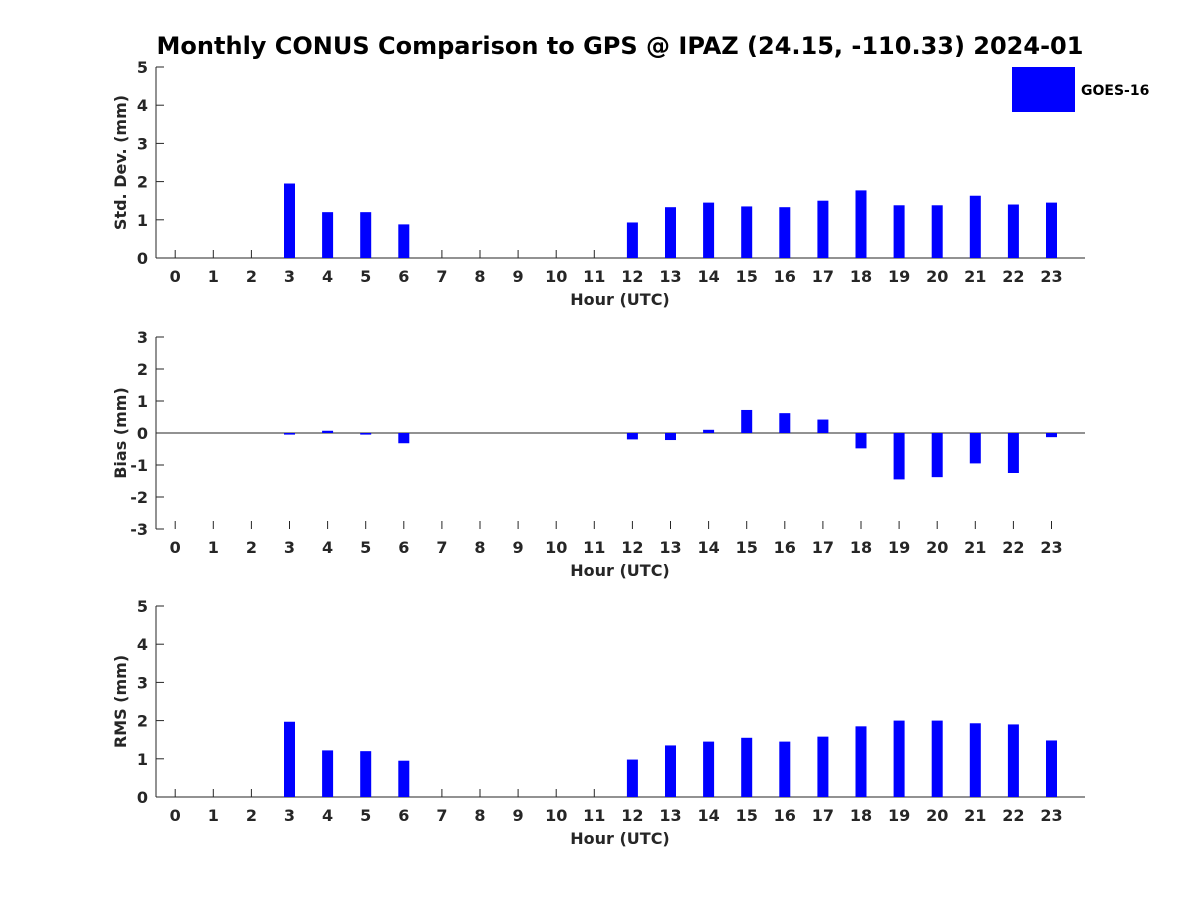 The height and width of the screenshot is (900, 1200). What do you see at coordinates (441, 276) in the screenshot?
I see `x-tick-label: 7` at bounding box center [441, 276].